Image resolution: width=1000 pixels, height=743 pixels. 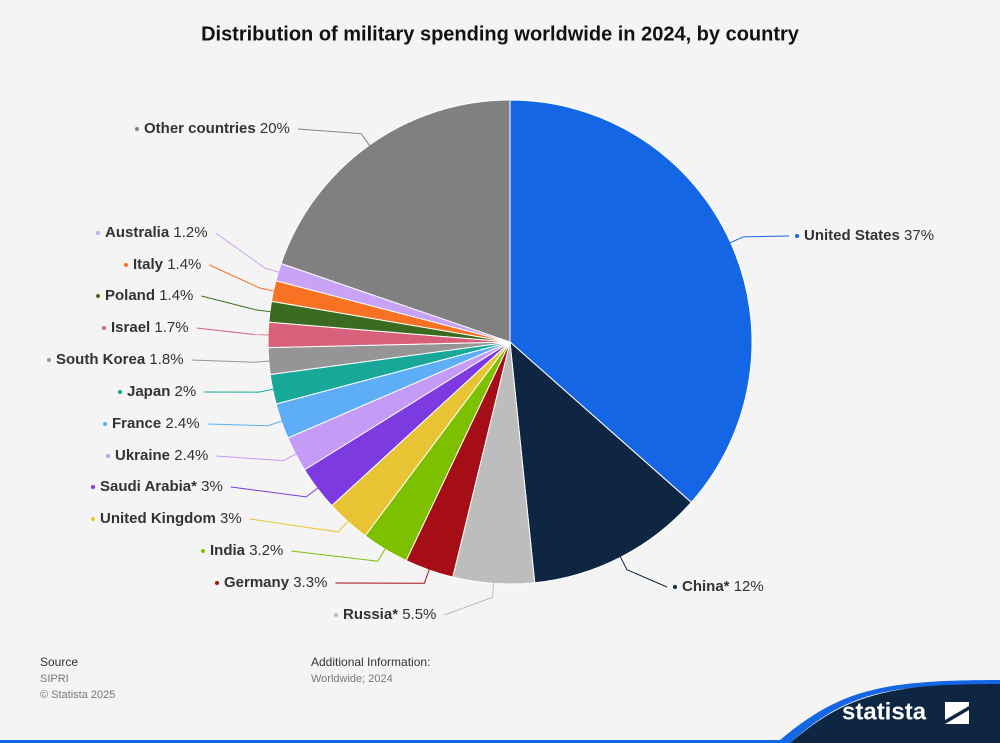 I want to click on data-label: Poland 1.4%, so click(x=149, y=295).